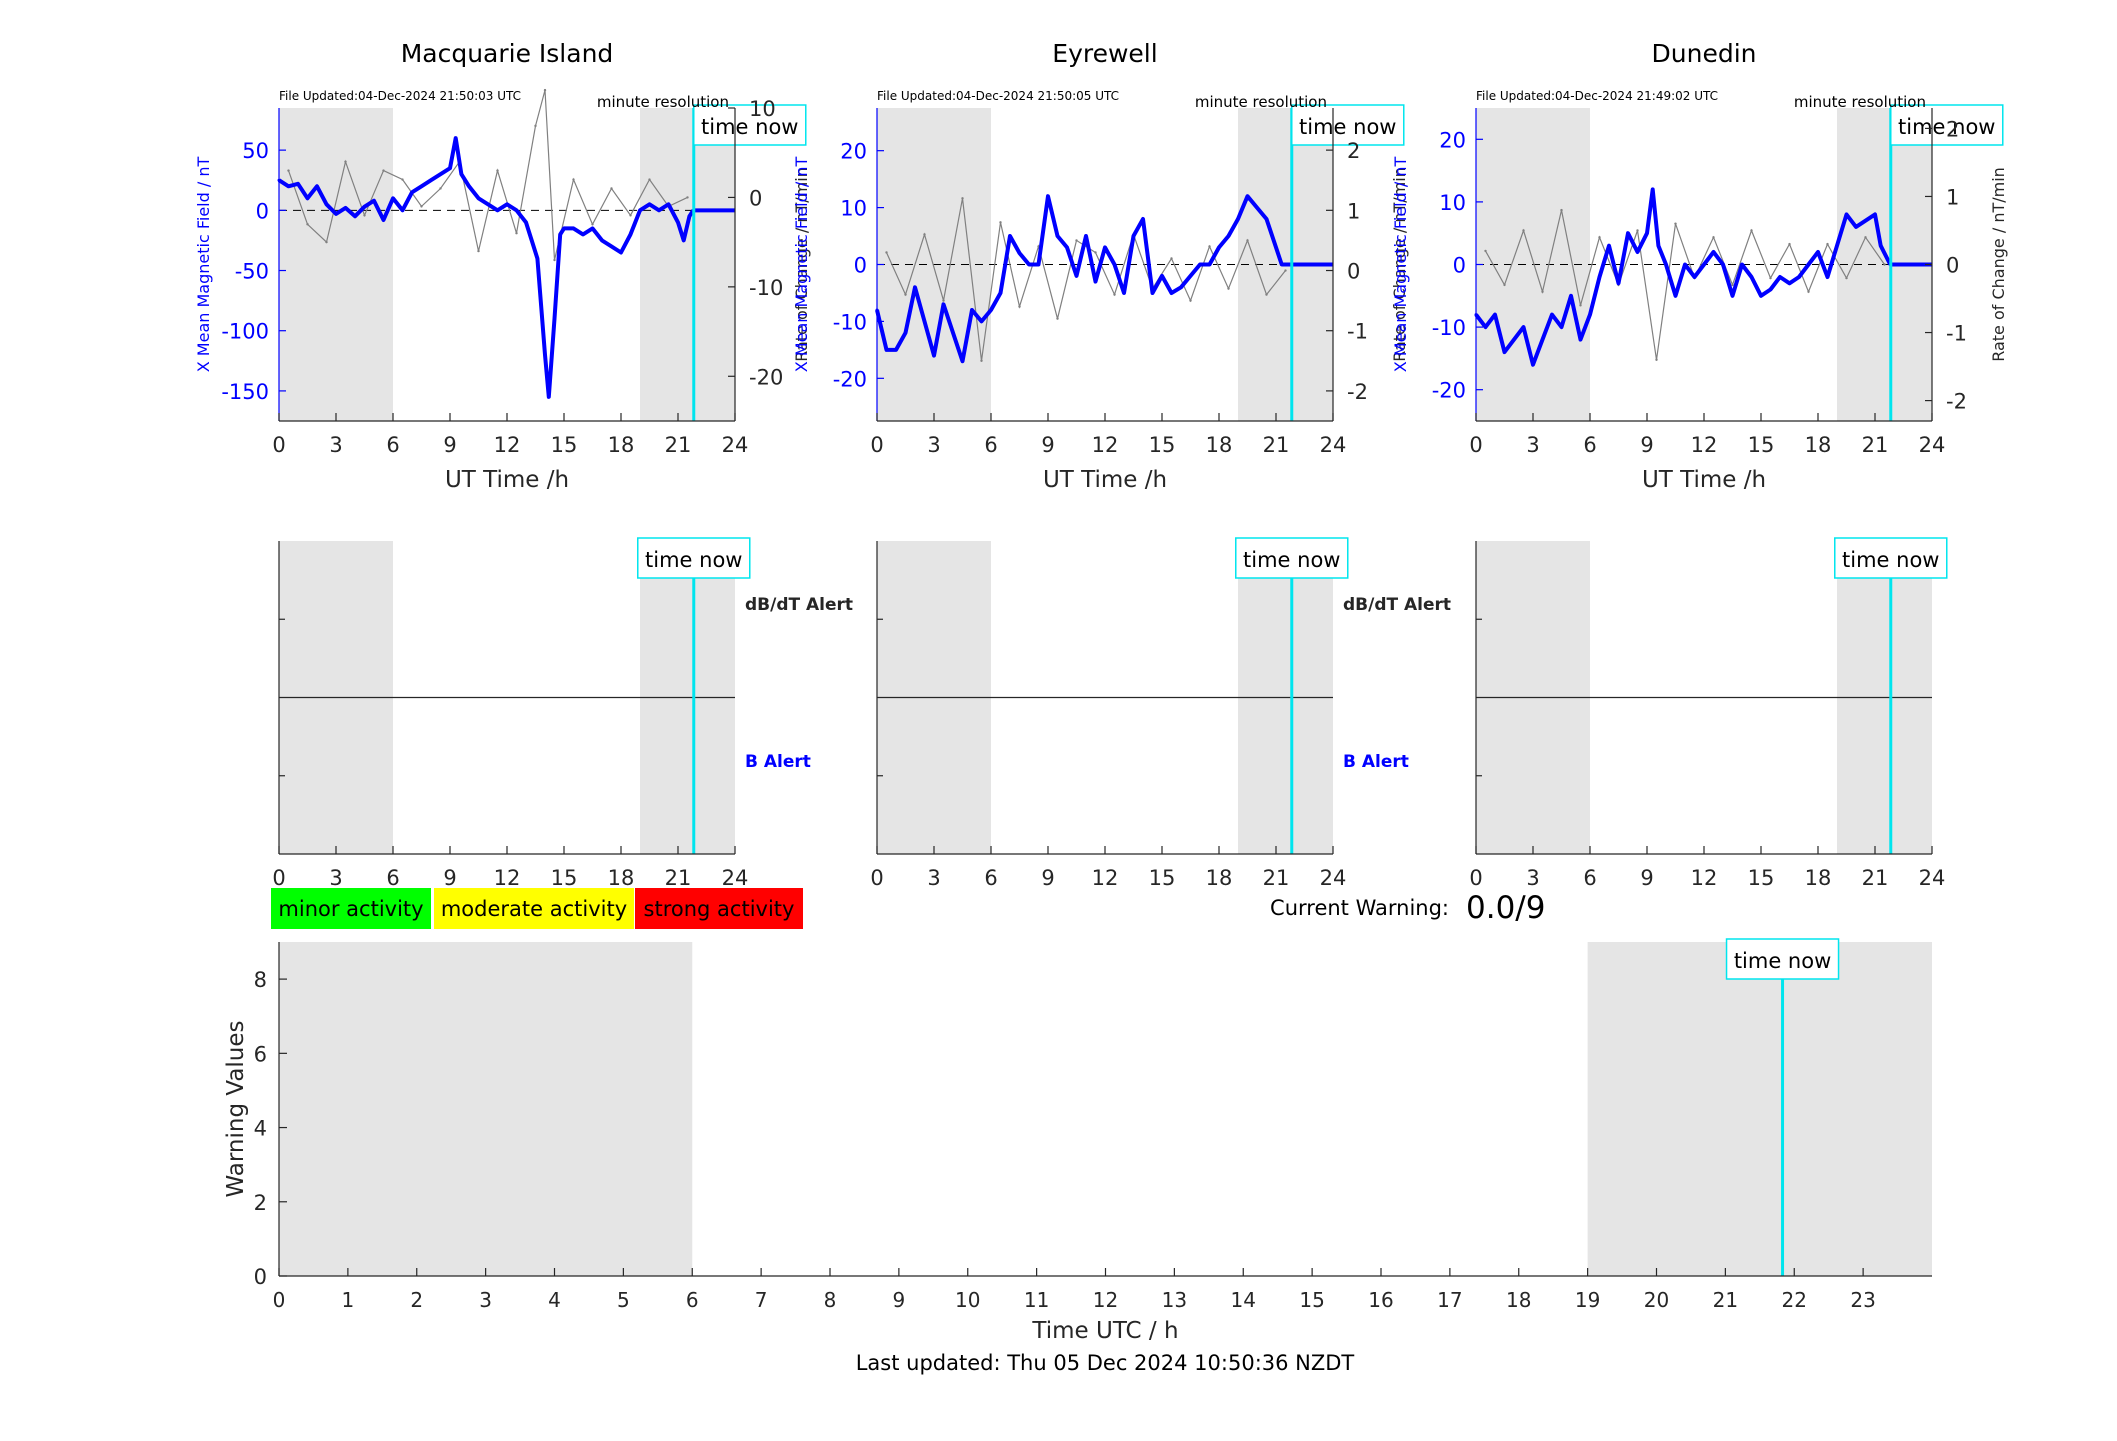 This screenshot has width=2117, height=1441. I want to click on y2-tick-label: -2, so click(1956, 402).